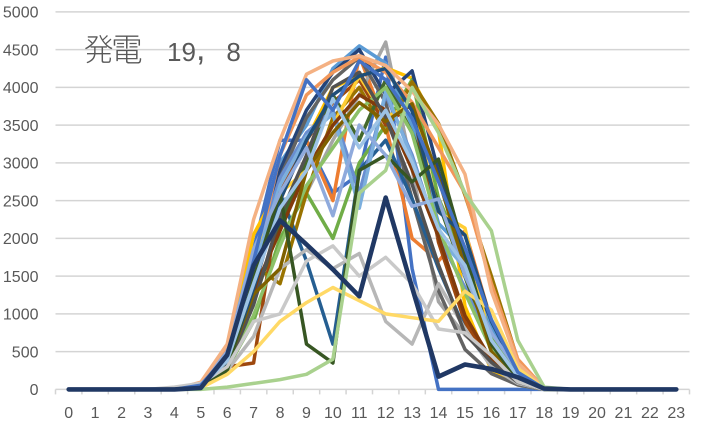 This screenshot has width=720, height=430. Describe the element at coordinates (306, 413) in the screenshot. I see `svg-text: 9` at that location.